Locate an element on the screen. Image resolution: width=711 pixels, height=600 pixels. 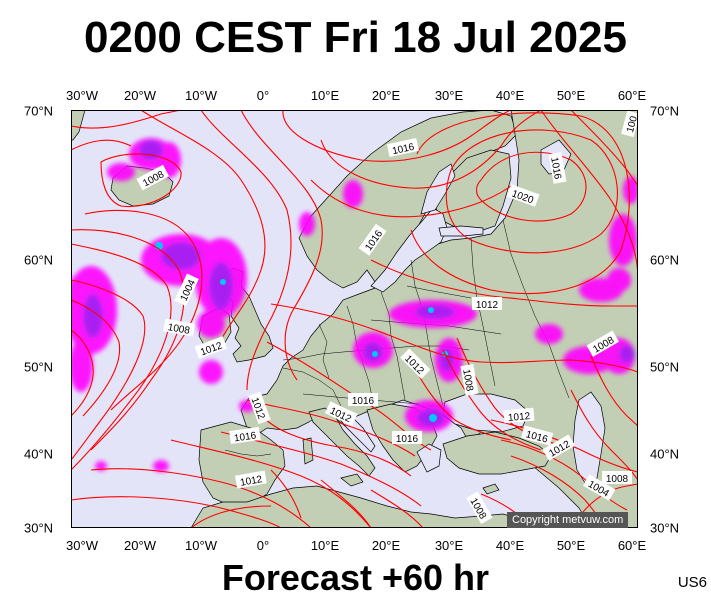
lon-tick-top: 10°E is located at coordinates (325, 95).